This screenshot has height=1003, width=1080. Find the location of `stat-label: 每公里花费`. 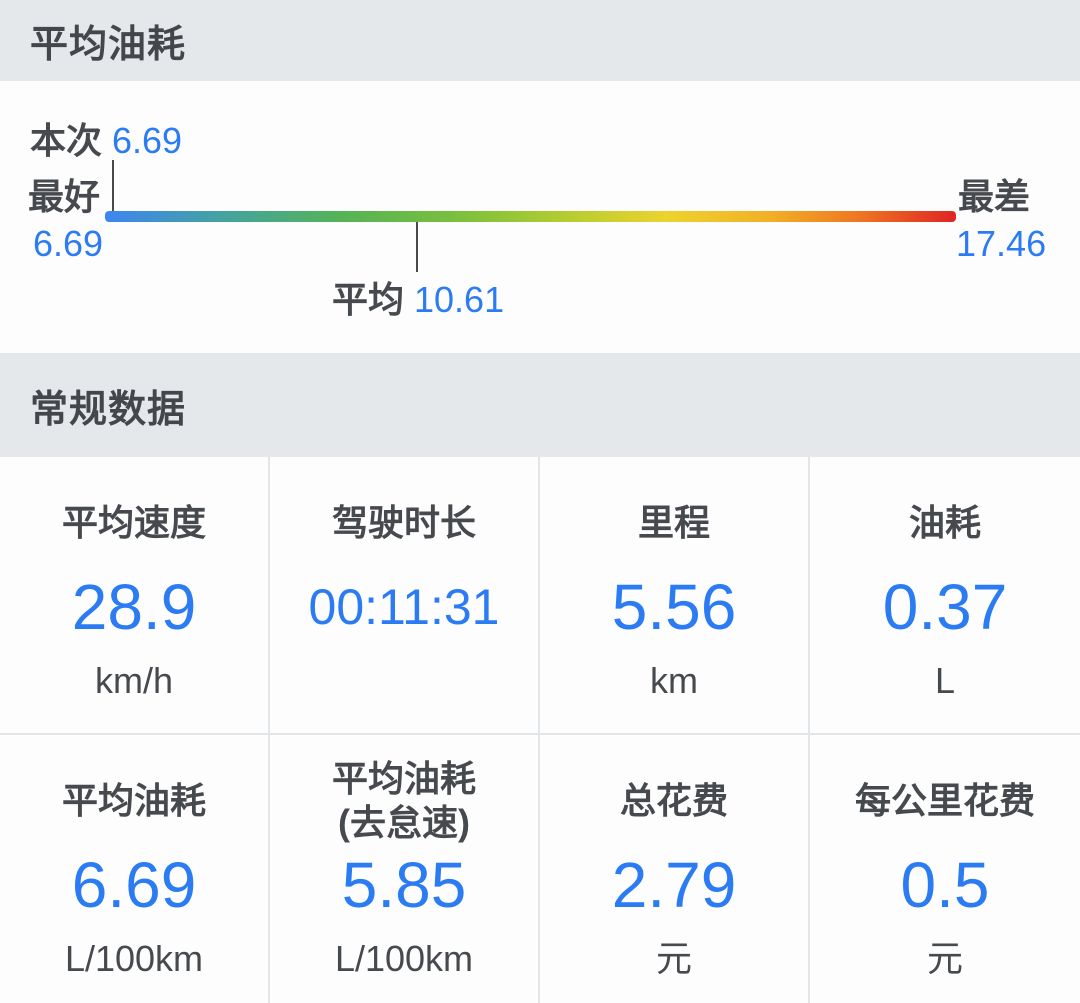

stat-label: 每公里花费 is located at coordinates (945, 801).